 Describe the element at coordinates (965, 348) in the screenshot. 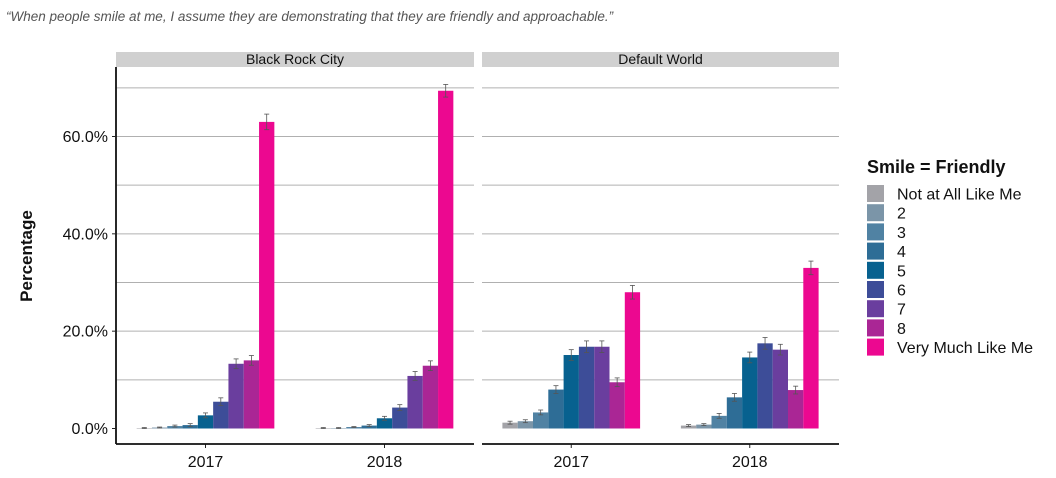

I see `legend-label: Very Much Like Me` at that location.